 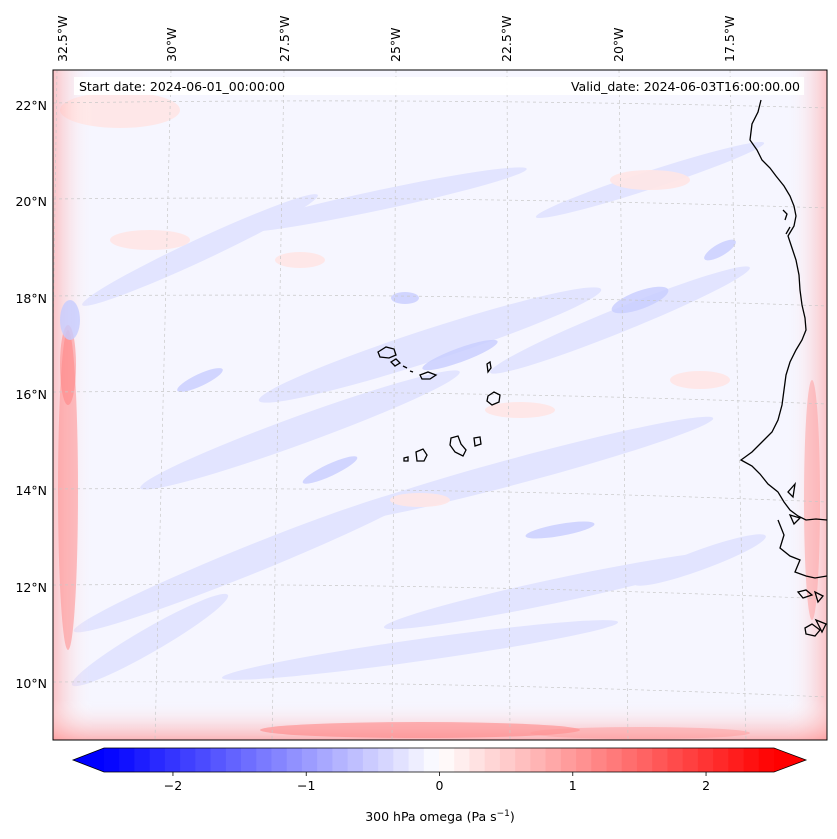 What do you see at coordinates (706, 785) in the screenshot?
I see `colorbar-tick-label: 2` at bounding box center [706, 785].